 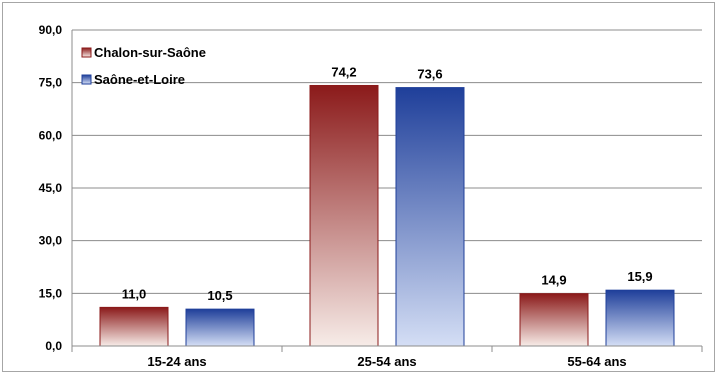 What do you see at coordinates (139, 79) in the screenshot?
I see `legend-label: Saône-et-Loire` at bounding box center [139, 79].